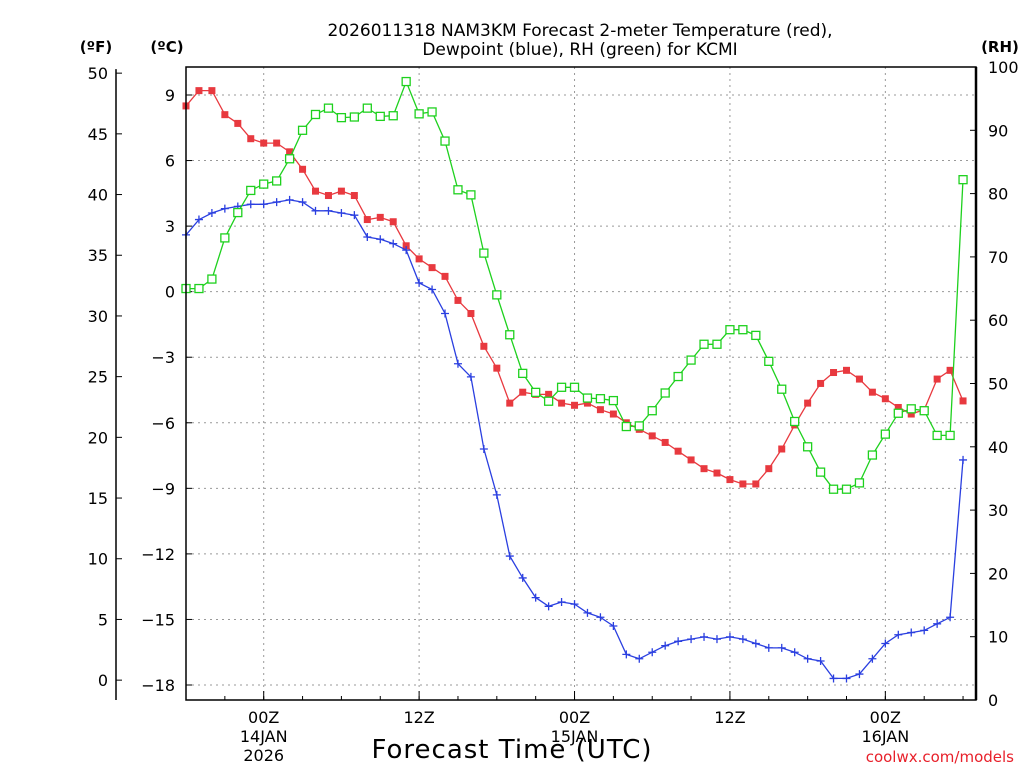 The width and height of the screenshot is (1024, 768). What do you see at coordinates (166, 390) in the screenshot?
I see `celsius-axis: 9 6 3 0 −3 −6 −9 −12 −15 −18` at bounding box center [166, 390].